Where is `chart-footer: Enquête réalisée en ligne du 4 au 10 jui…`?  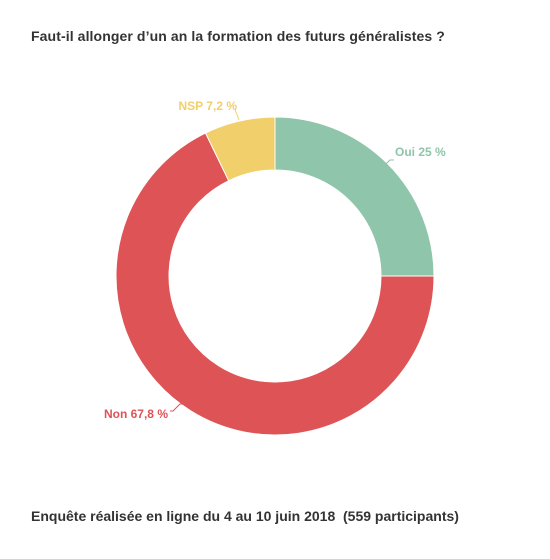 chart-footer: Enquête réalisée en ligne du 4 au 10 jui… is located at coordinates (245, 516).